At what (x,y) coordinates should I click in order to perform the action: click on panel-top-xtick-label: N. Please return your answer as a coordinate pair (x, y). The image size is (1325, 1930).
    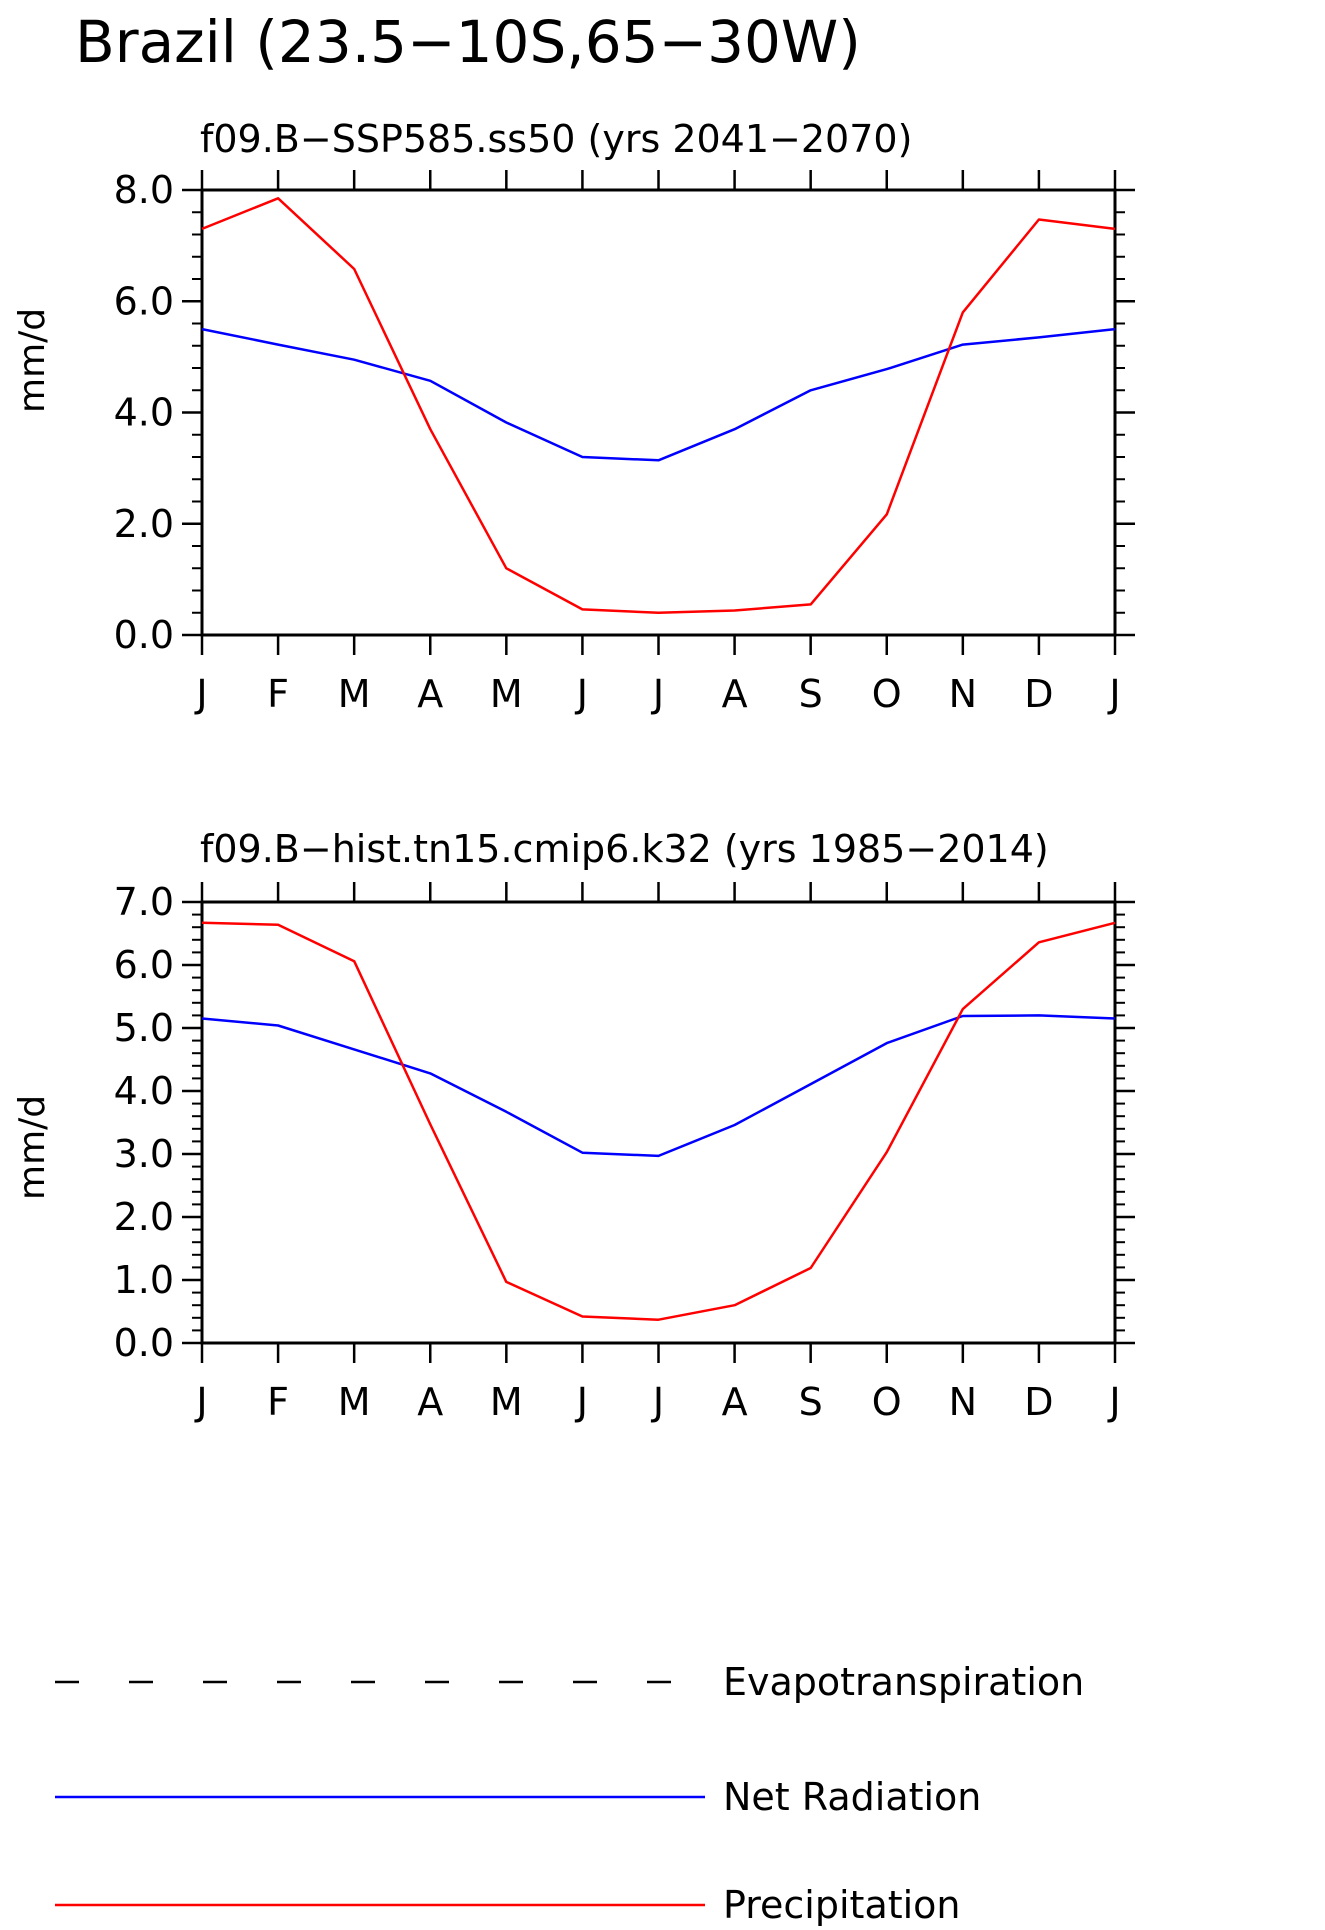
    Looking at the image, I should click on (963, 694).